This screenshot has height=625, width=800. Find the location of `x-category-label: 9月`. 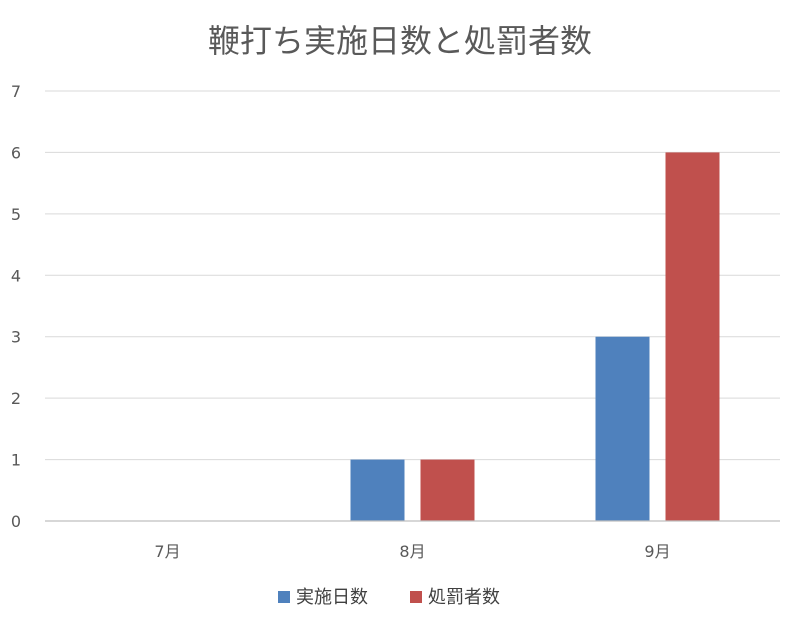

x-category-label: 9月 is located at coordinates (657, 551).